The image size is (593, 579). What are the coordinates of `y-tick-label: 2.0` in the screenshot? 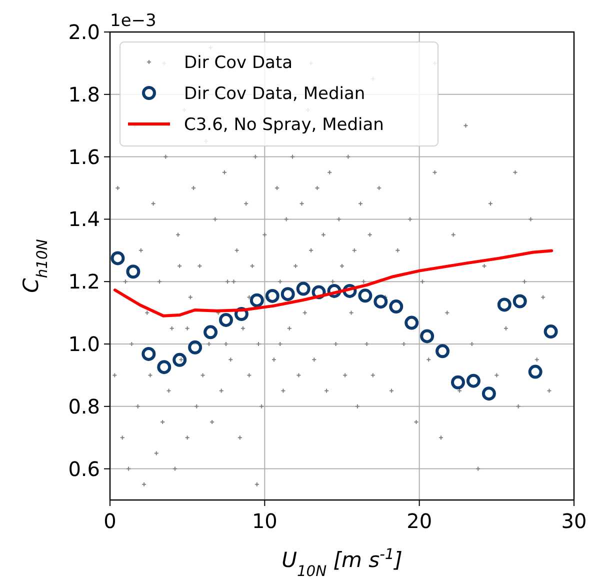 It's located at (84, 32).